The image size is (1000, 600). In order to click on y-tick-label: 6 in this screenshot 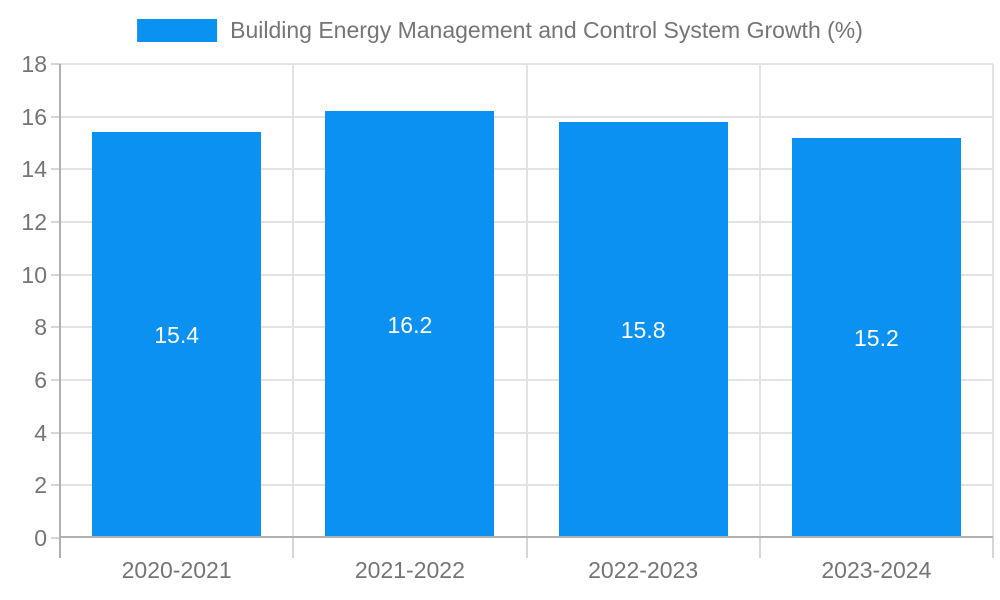, I will do `click(40, 380)`.